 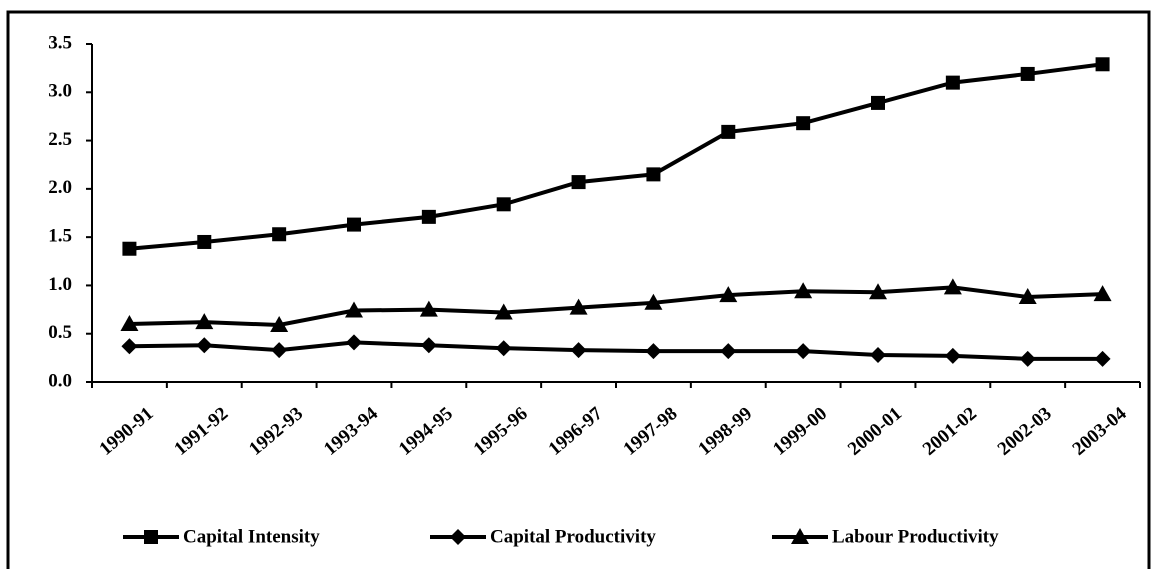 I want to click on y-tick-label: 0.5, so click(x=60, y=332).